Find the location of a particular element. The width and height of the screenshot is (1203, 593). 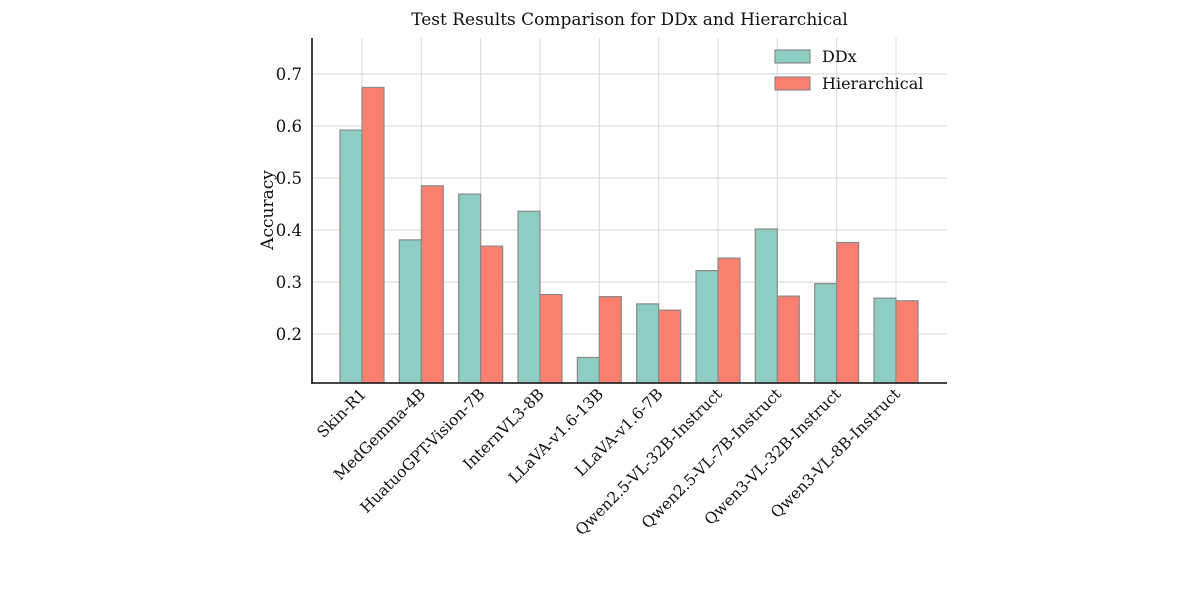

x-tick-label: Skin-R1 is located at coordinates (341, 413).